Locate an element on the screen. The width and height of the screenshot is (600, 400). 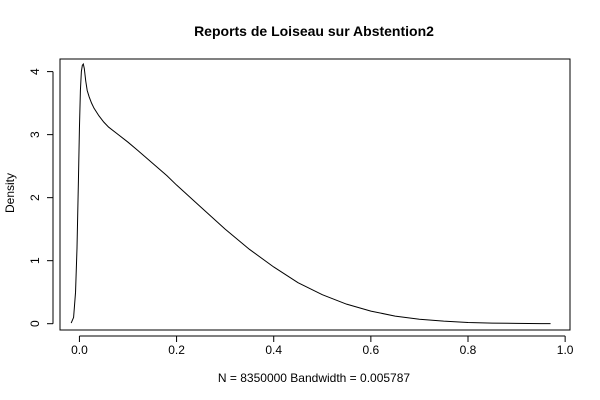
y-tick-label: 3 is located at coordinates (35, 134).